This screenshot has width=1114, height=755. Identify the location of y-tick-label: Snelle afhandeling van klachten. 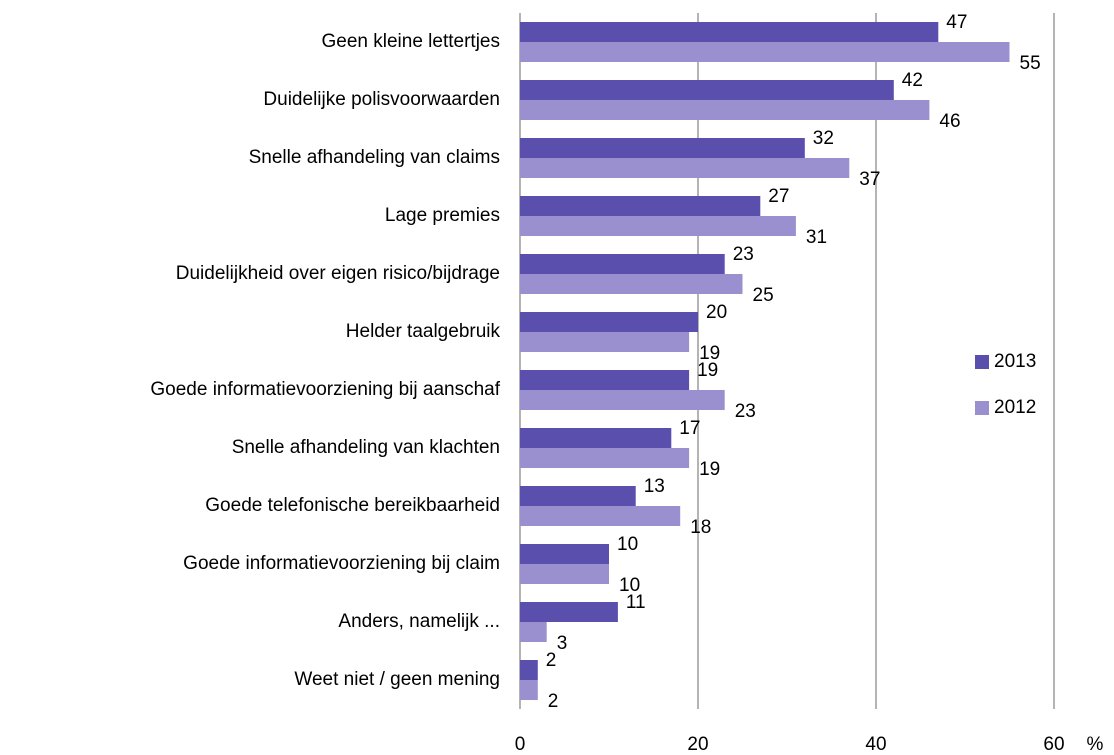
(366, 447).